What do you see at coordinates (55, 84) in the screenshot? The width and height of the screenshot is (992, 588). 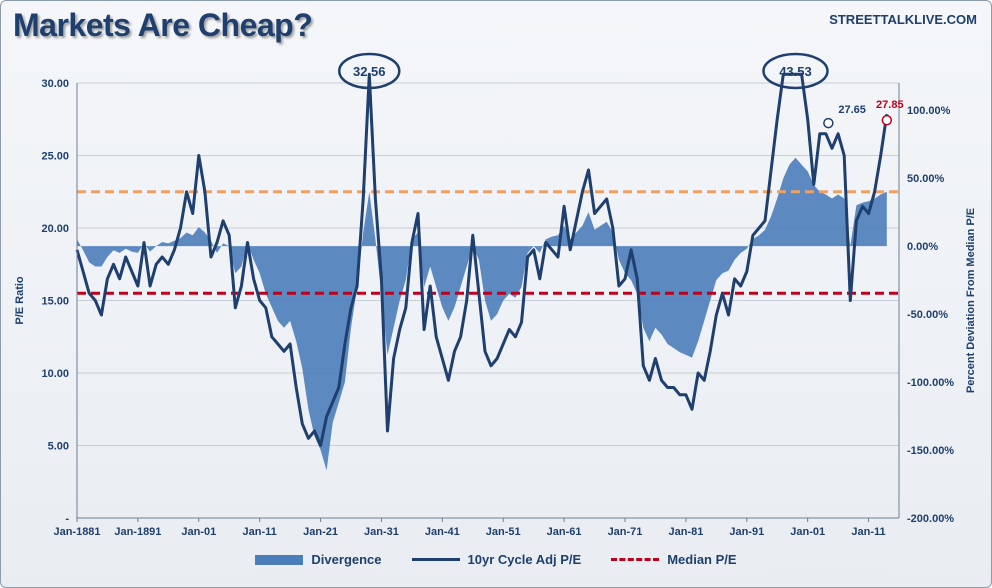 I see `y-tick-label: 30.00` at bounding box center [55, 84].